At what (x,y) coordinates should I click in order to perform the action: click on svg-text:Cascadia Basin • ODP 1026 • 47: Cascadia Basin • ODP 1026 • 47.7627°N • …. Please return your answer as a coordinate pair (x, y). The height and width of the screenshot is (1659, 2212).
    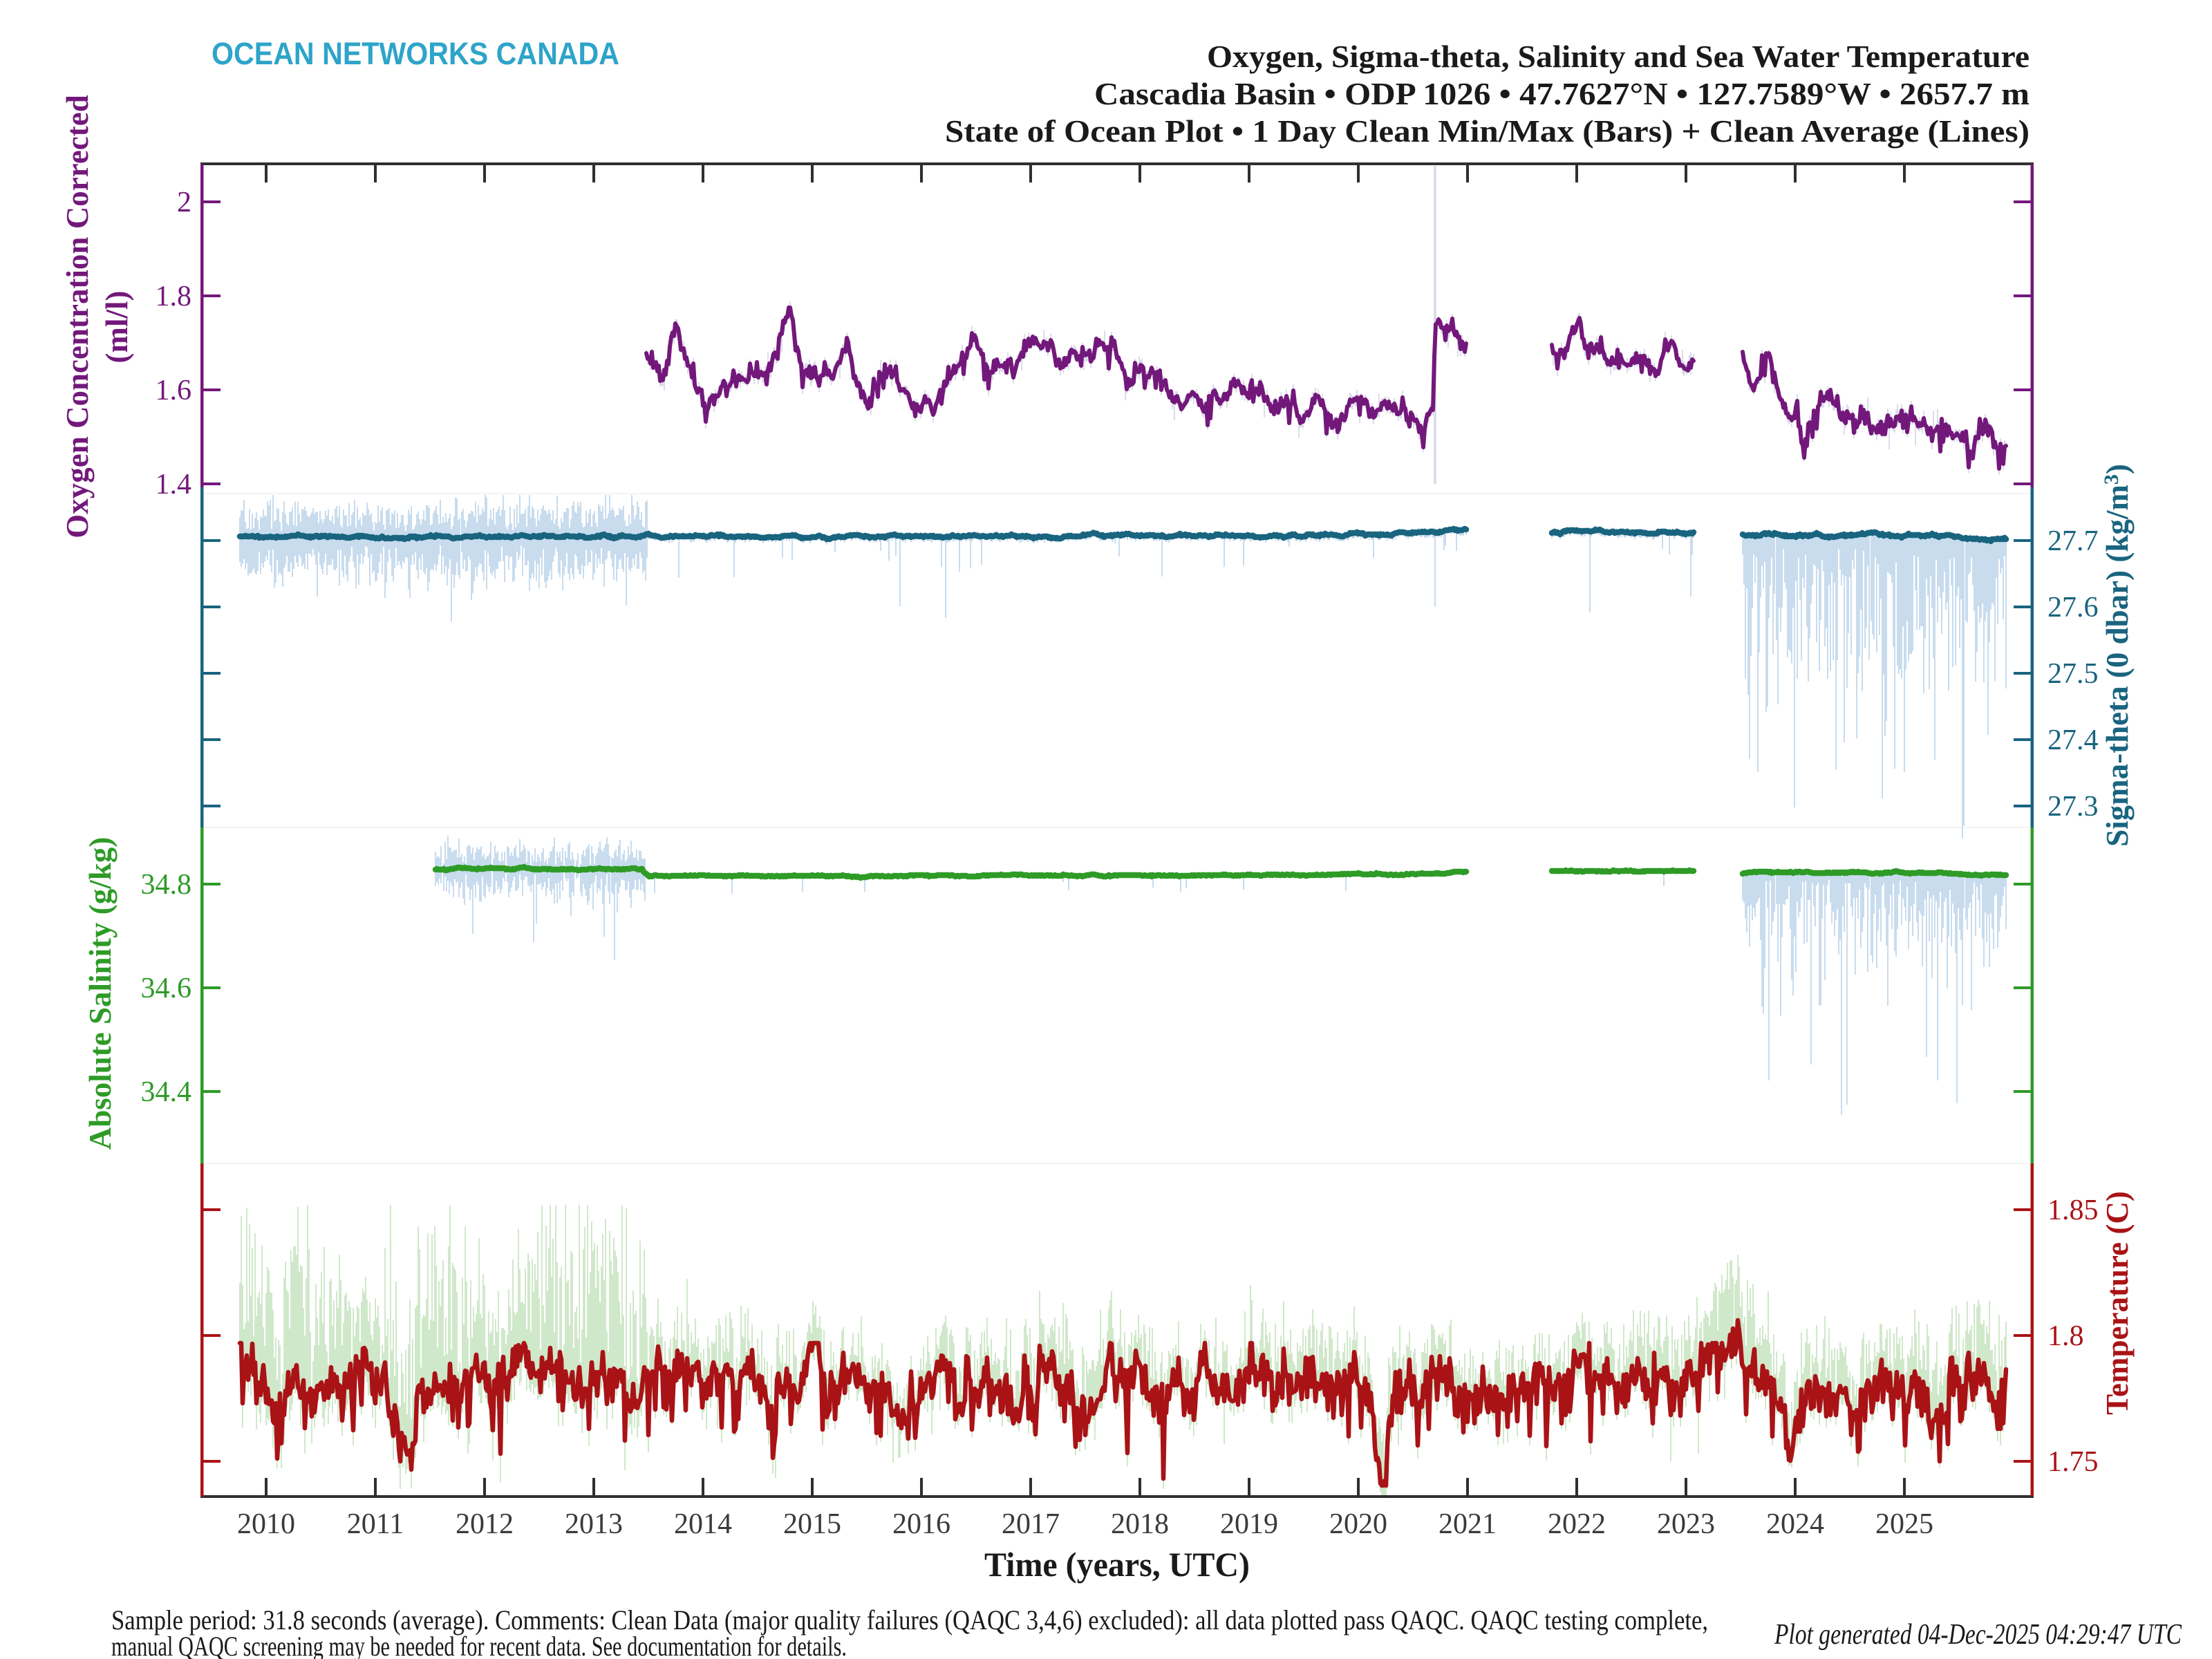
    Looking at the image, I should click on (1562, 94).